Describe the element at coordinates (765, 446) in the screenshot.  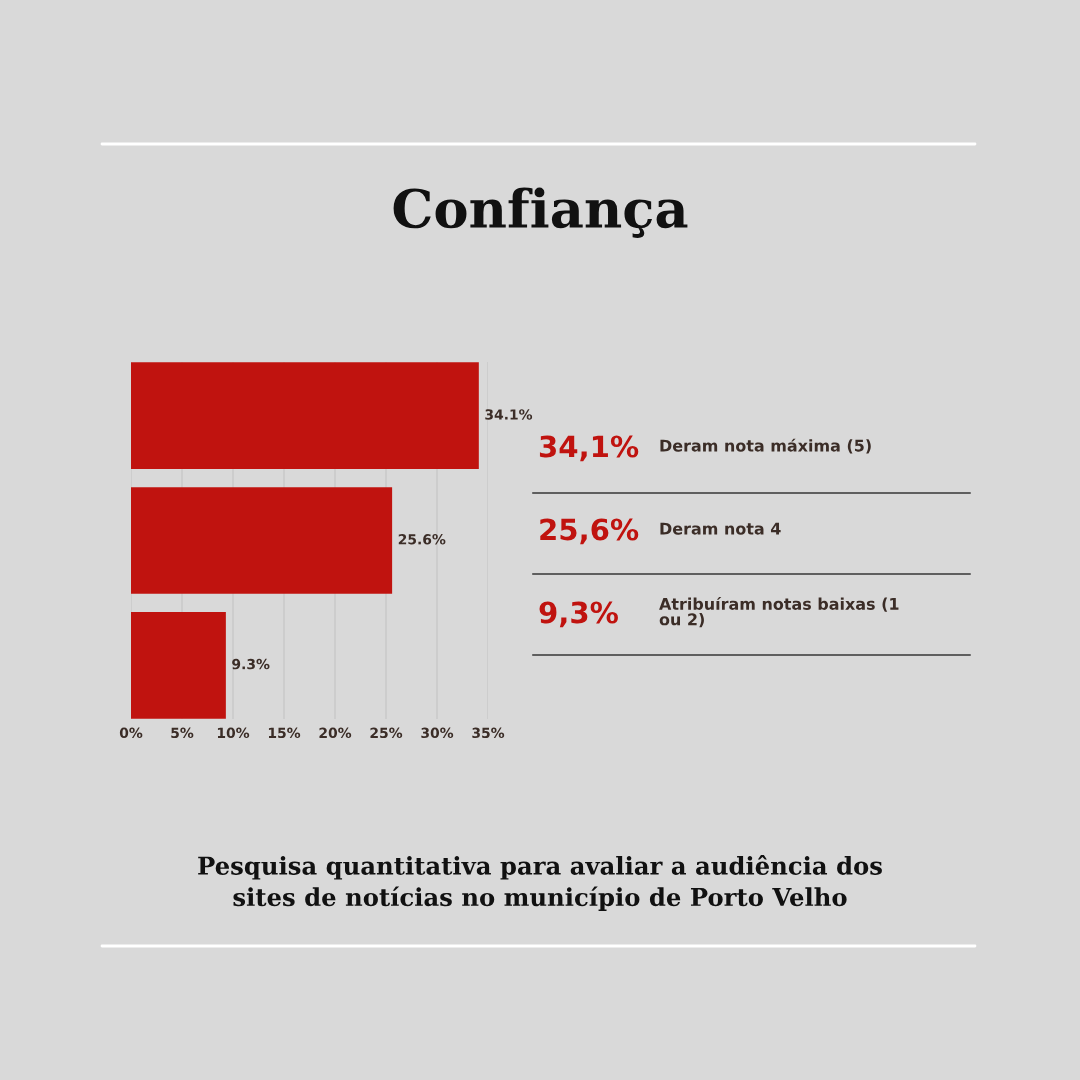
I see `text: Deram nota máxima (5)` at that location.